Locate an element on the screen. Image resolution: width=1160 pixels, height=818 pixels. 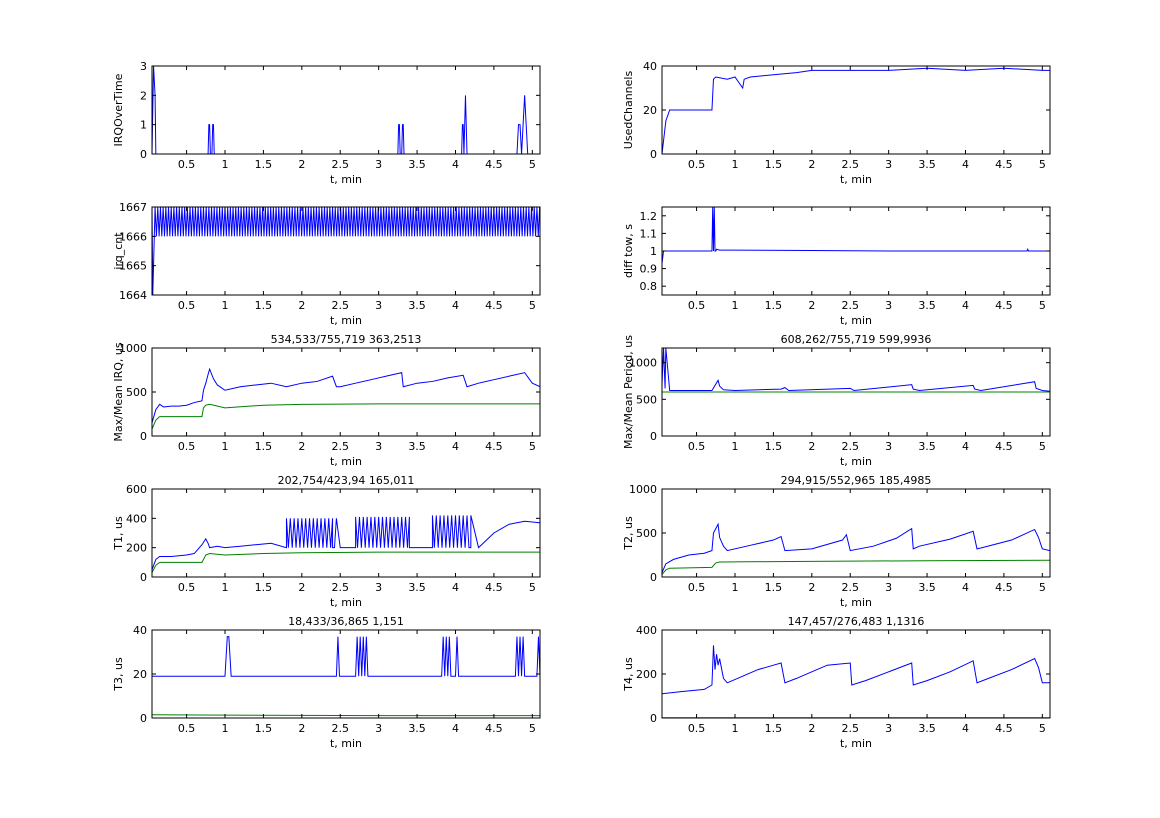
y-tick-label: 1 is located at coordinates (143, 125).